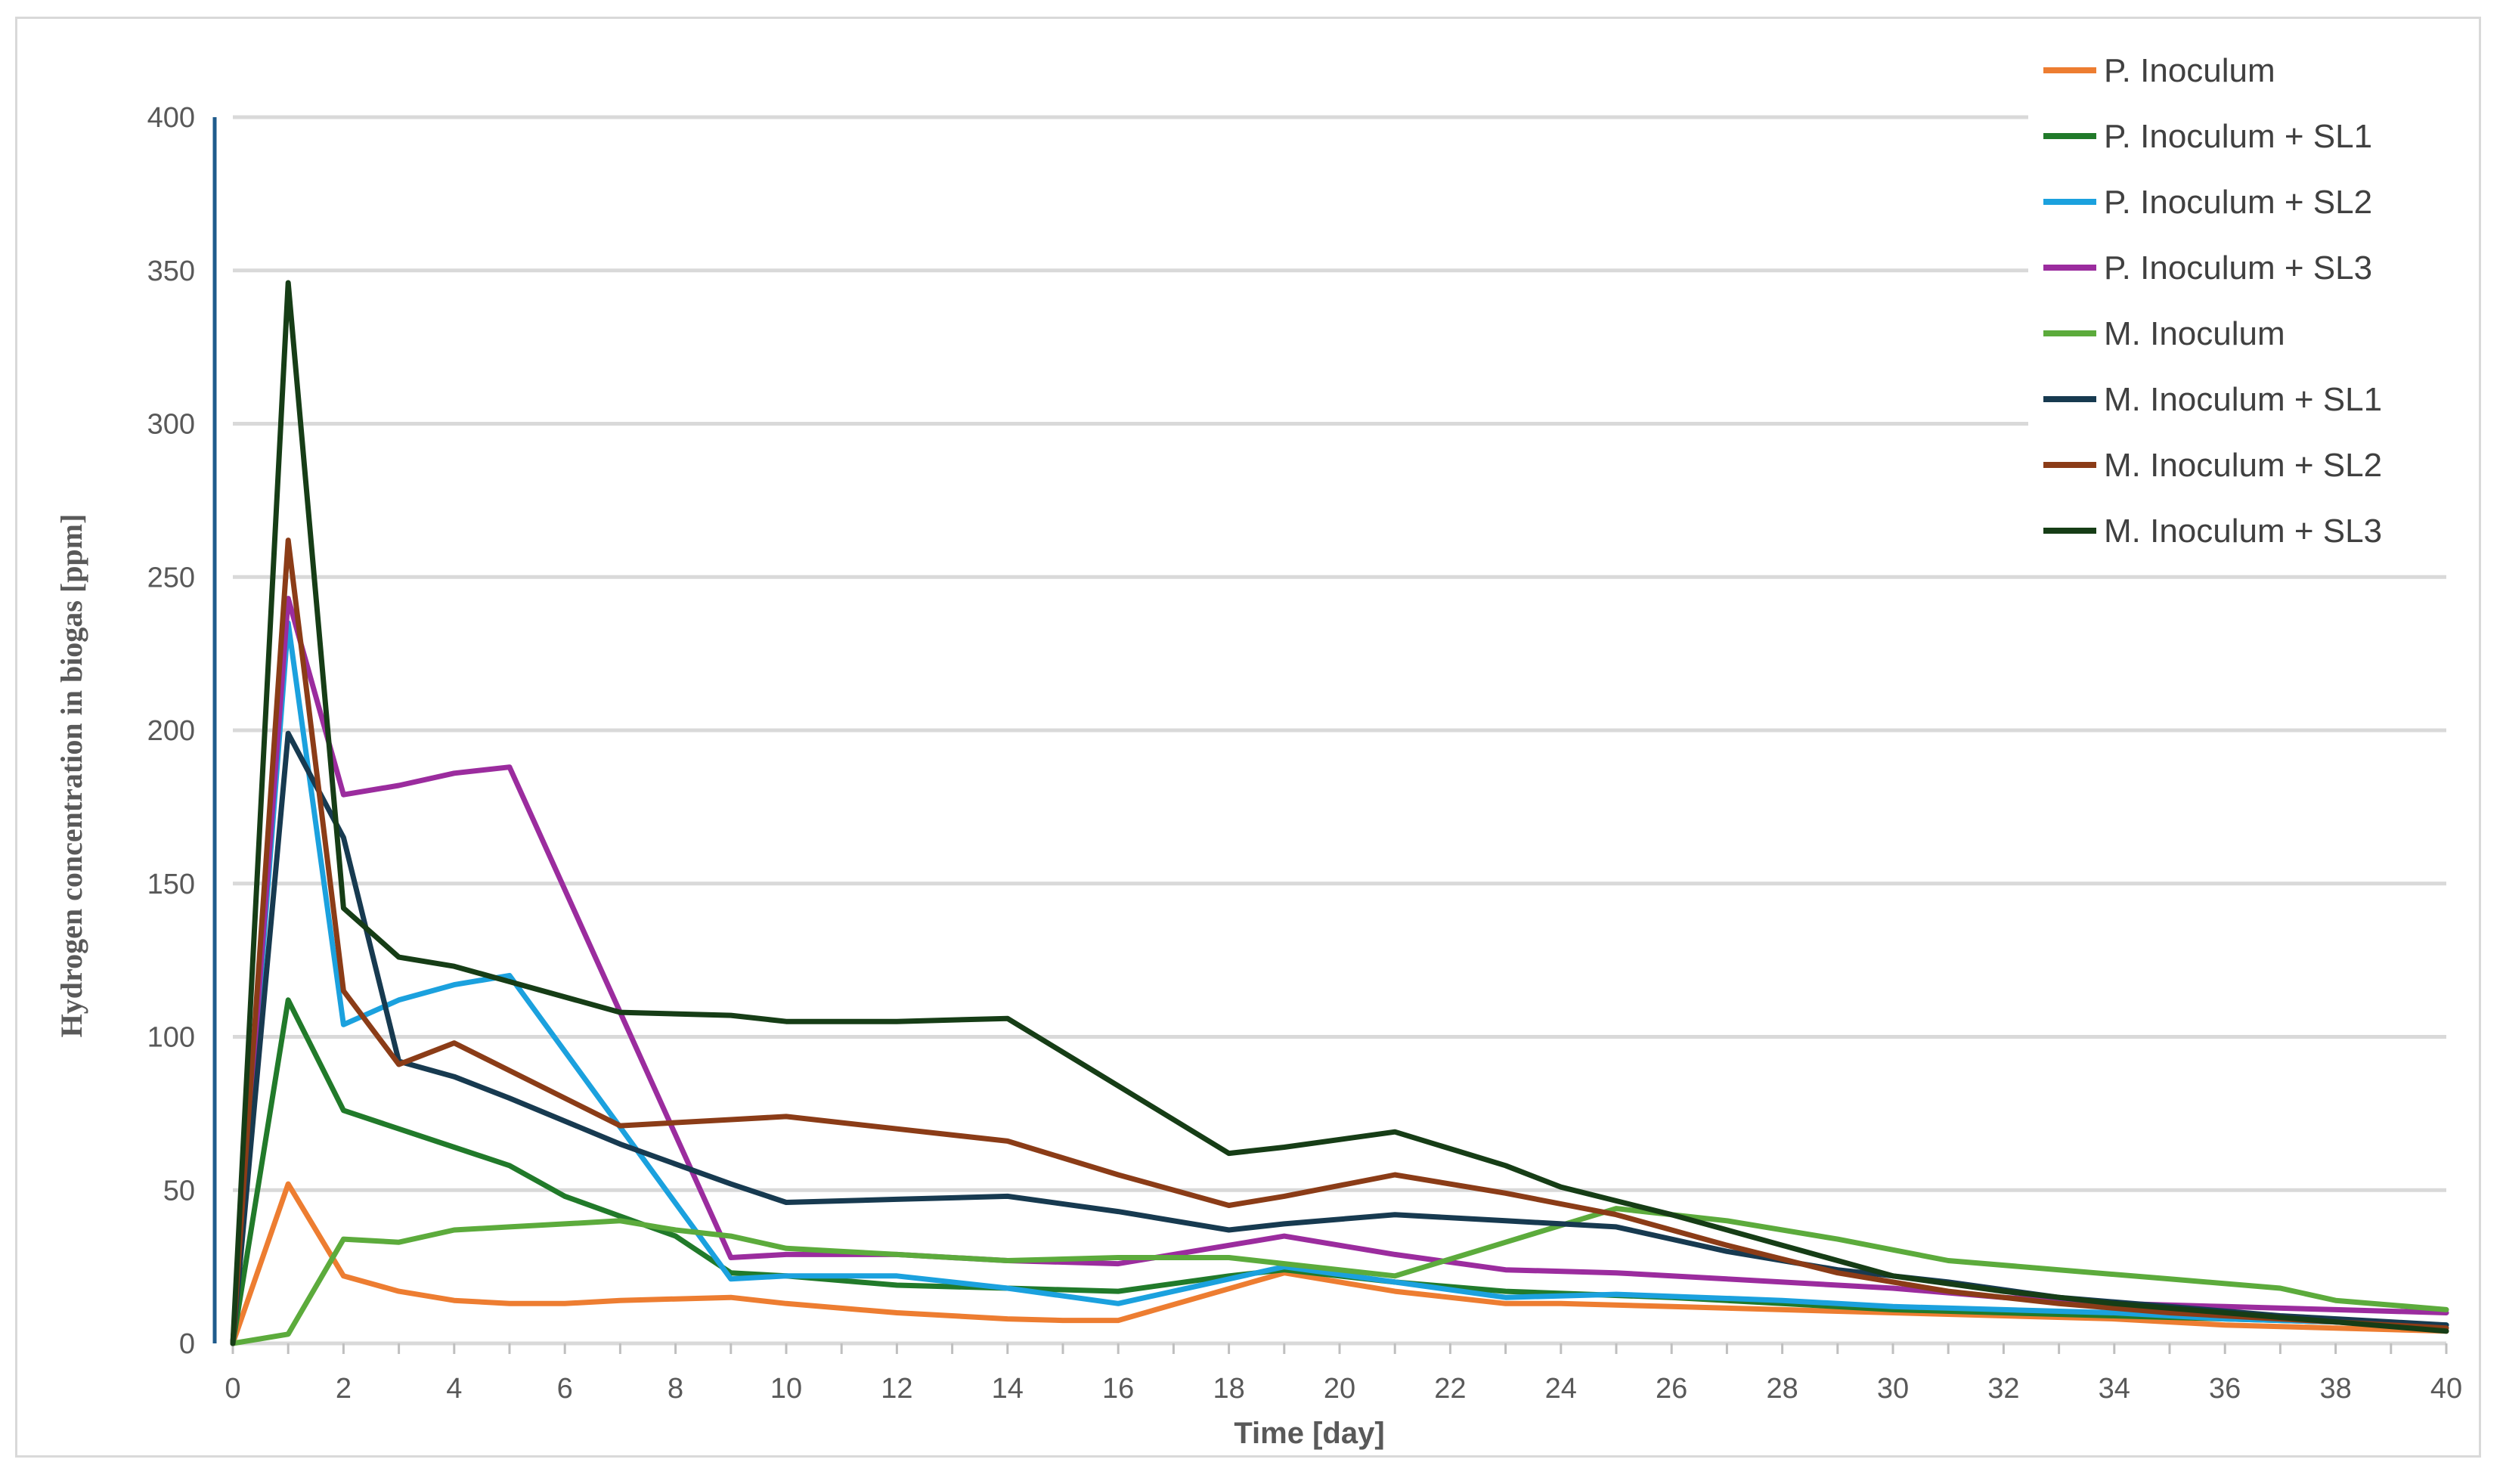 The height and width of the screenshot is (1484, 2503). Describe the element at coordinates (786, 1389) in the screenshot. I see `x-tick-label: 10` at that location.